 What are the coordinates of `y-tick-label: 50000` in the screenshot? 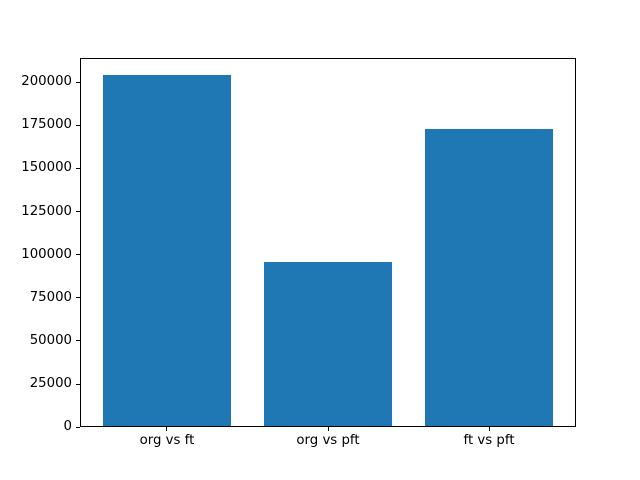 It's located at (50, 340).